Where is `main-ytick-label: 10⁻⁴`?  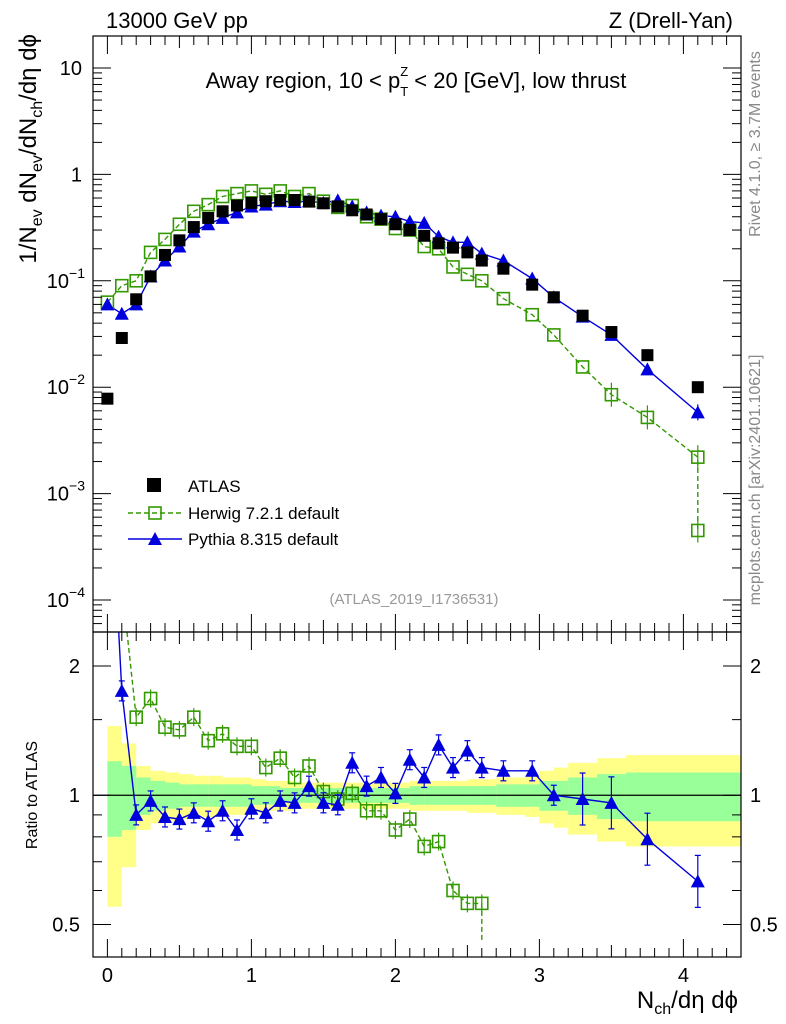
main-ytick-label: 10⁻⁴ is located at coordinates (66, 598).